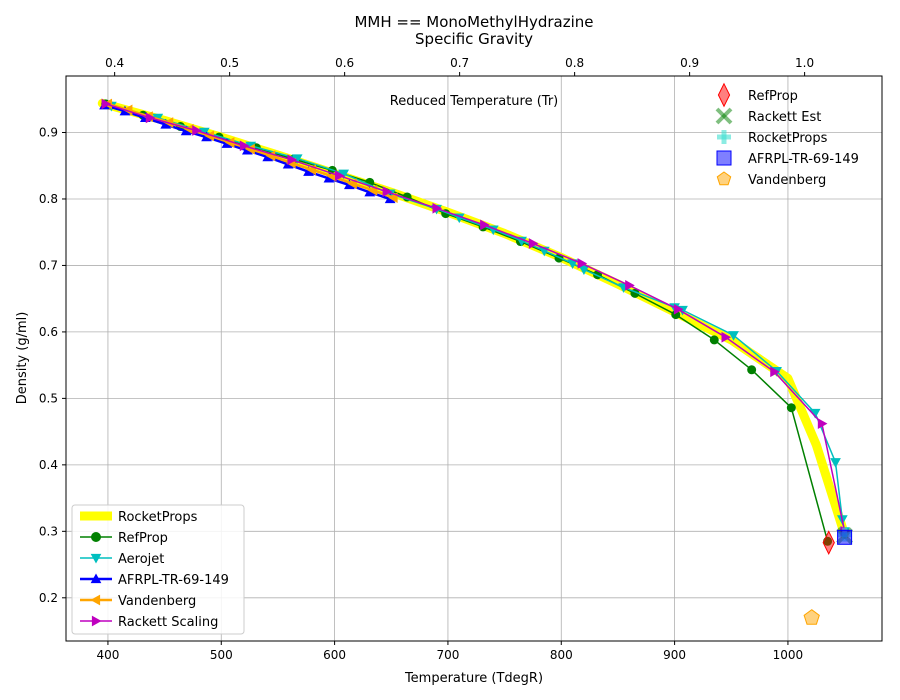 The width and height of the screenshot is (900, 700). What do you see at coordinates (141, 559) in the screenshot?
I see `legend-label: Aerojet` at bounding box center [141, 559].